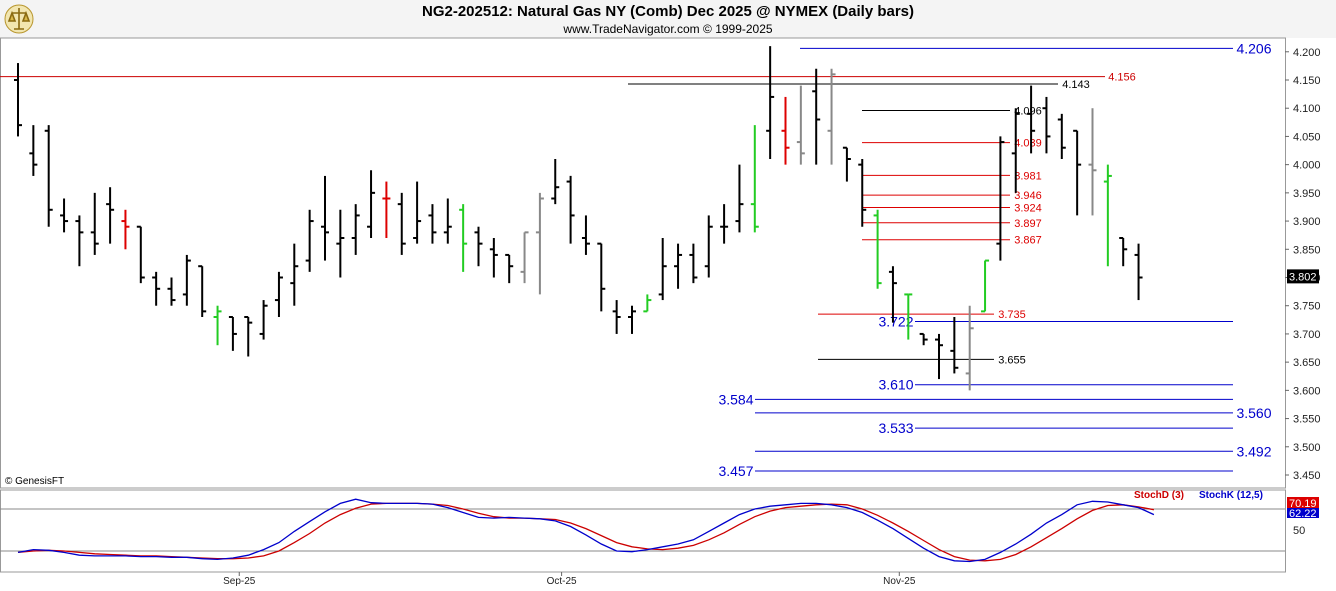 The width and height of the screenshot is (1336, 591). I want to click on stochd-last-value: 70.19, so click(1303, 504).